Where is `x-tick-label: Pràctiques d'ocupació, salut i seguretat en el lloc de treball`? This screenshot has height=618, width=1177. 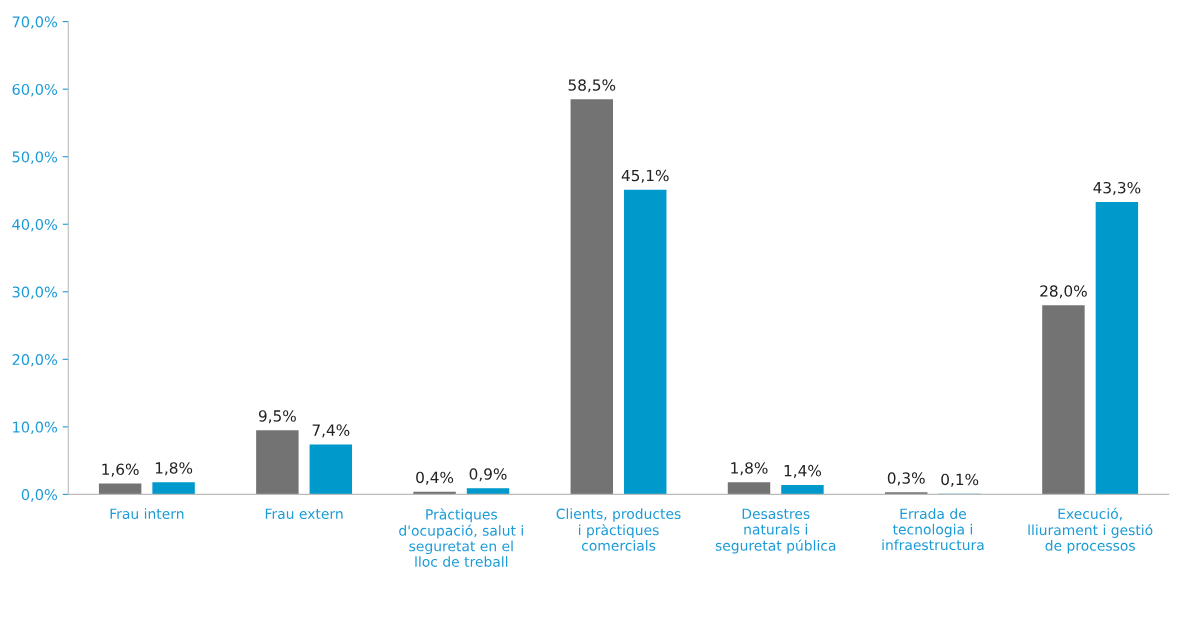 x-tick-label: Pràctiques d'ocupació, salut i seguretat en el lloc de treball is located at coordinates (461, 537).